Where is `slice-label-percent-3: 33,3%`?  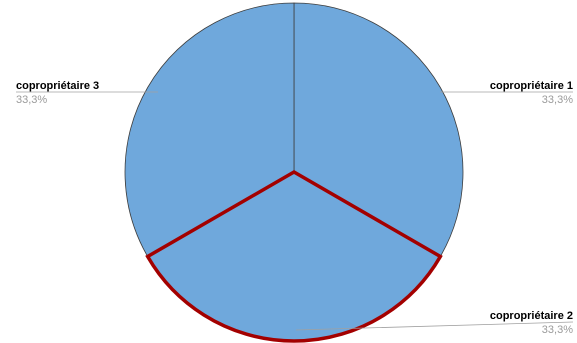 slice-label-percent-3: 33,3% is located at coordinates (31, 100).